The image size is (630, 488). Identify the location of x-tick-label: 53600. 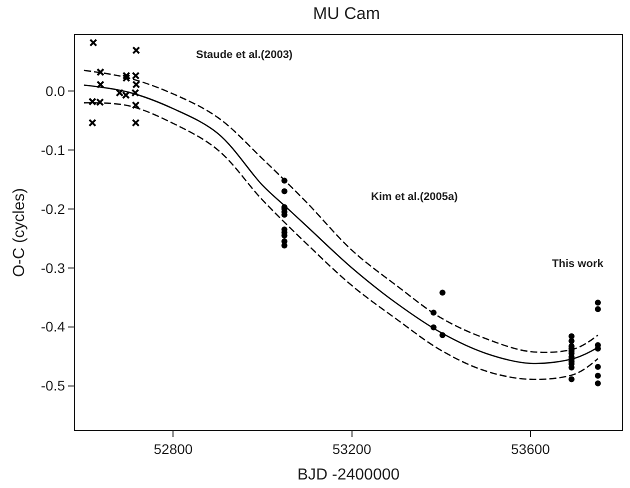
(530, 449).